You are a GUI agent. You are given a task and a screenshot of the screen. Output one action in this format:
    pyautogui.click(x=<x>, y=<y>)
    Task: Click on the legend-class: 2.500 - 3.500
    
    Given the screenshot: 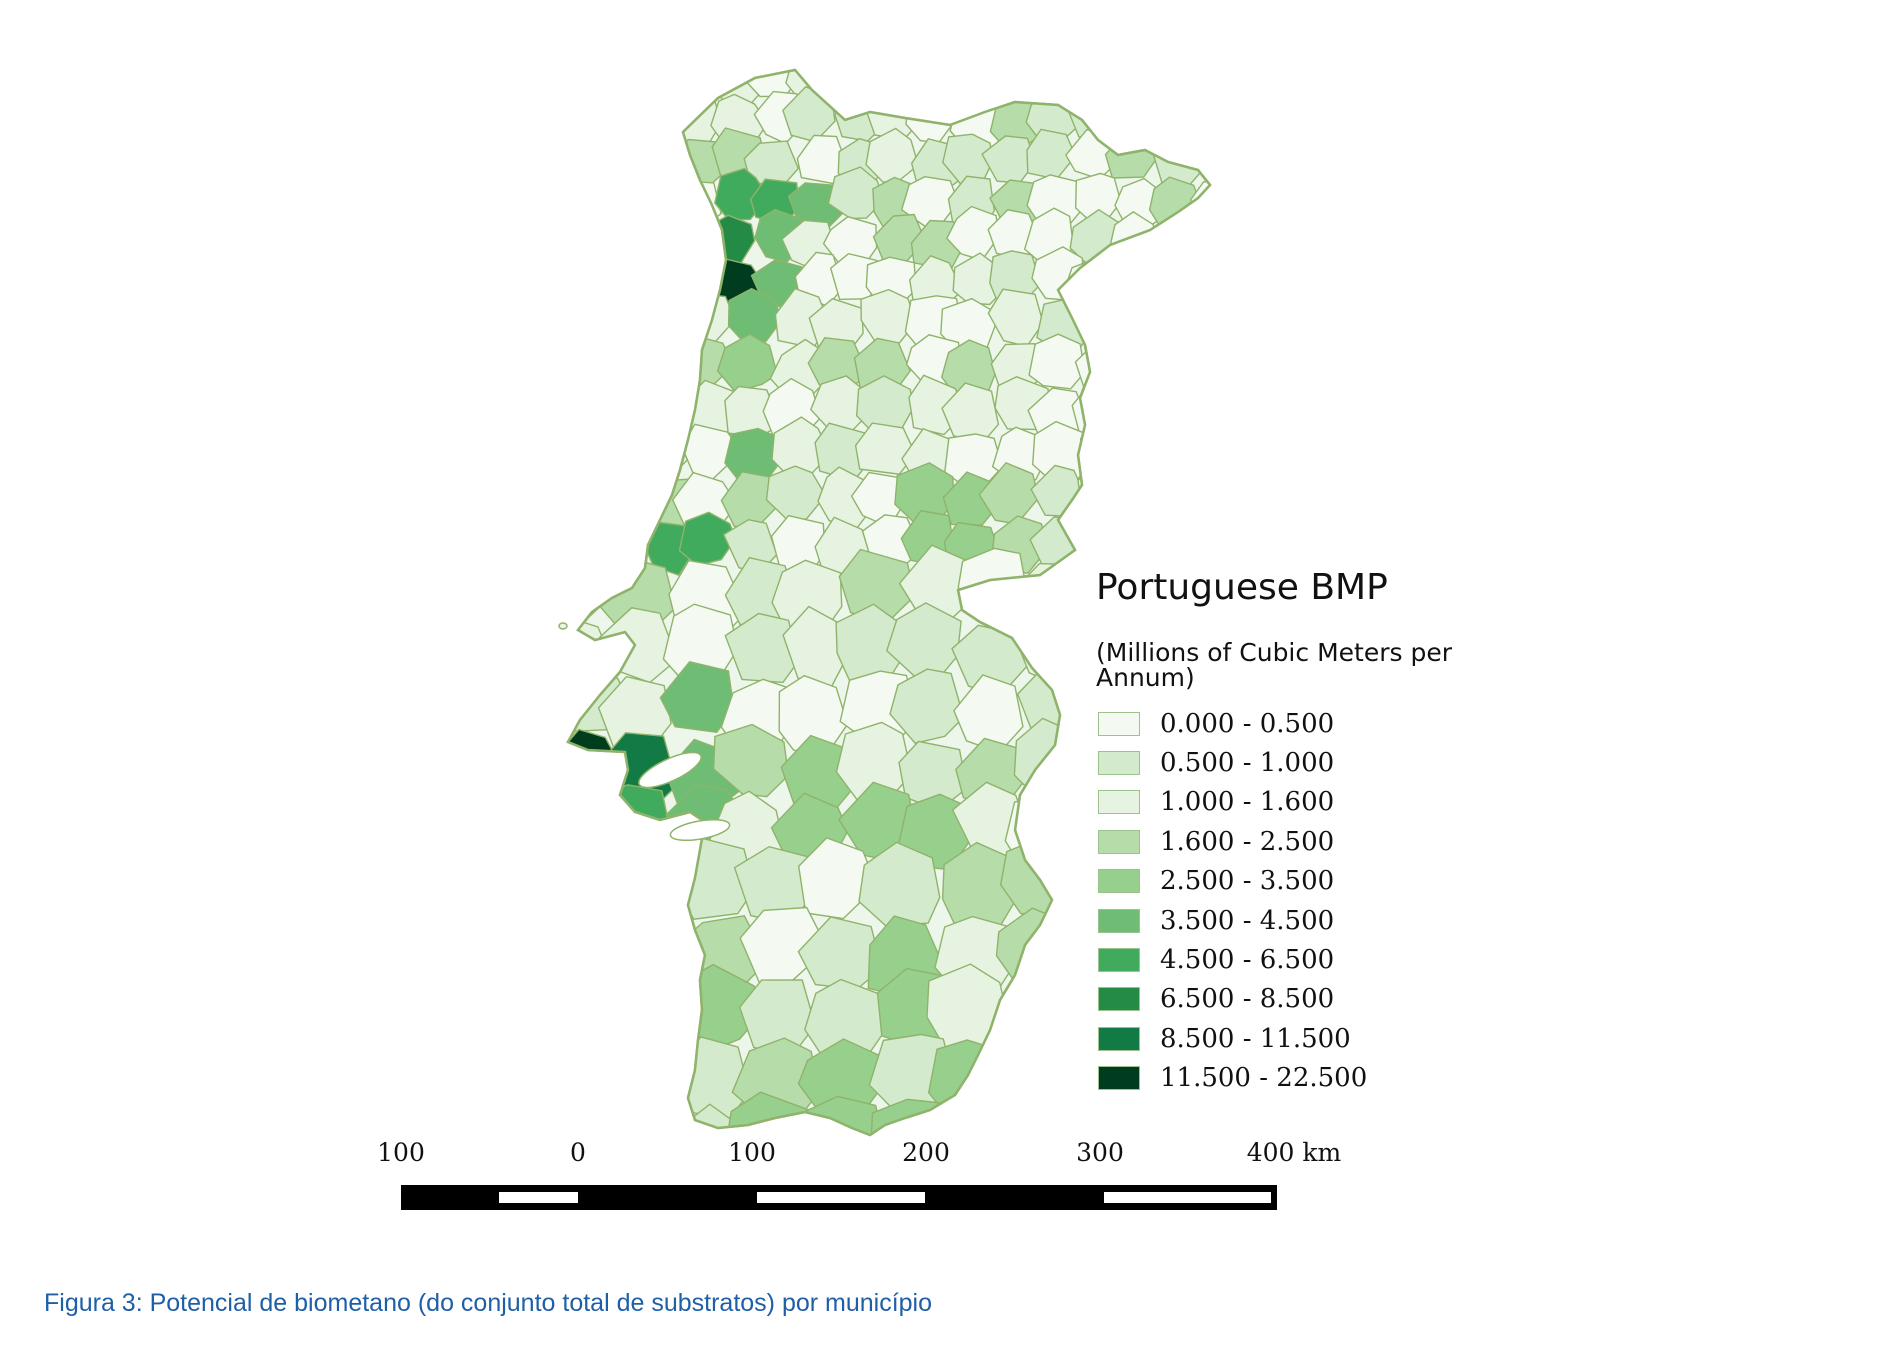 What is the action you would take?
    pyautogui.click(x=1326, y=881)
    